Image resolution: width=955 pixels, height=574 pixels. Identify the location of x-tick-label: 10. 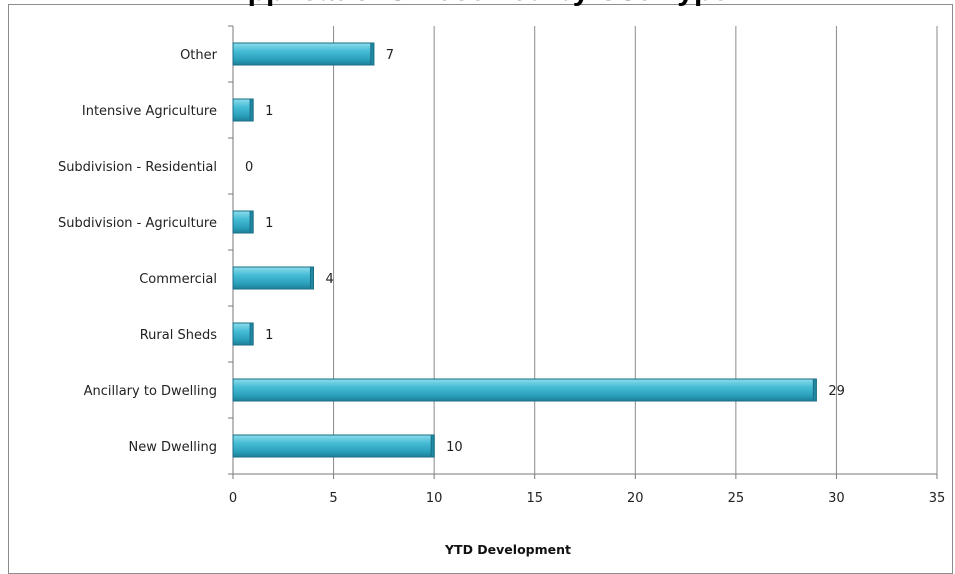
(434, 498).